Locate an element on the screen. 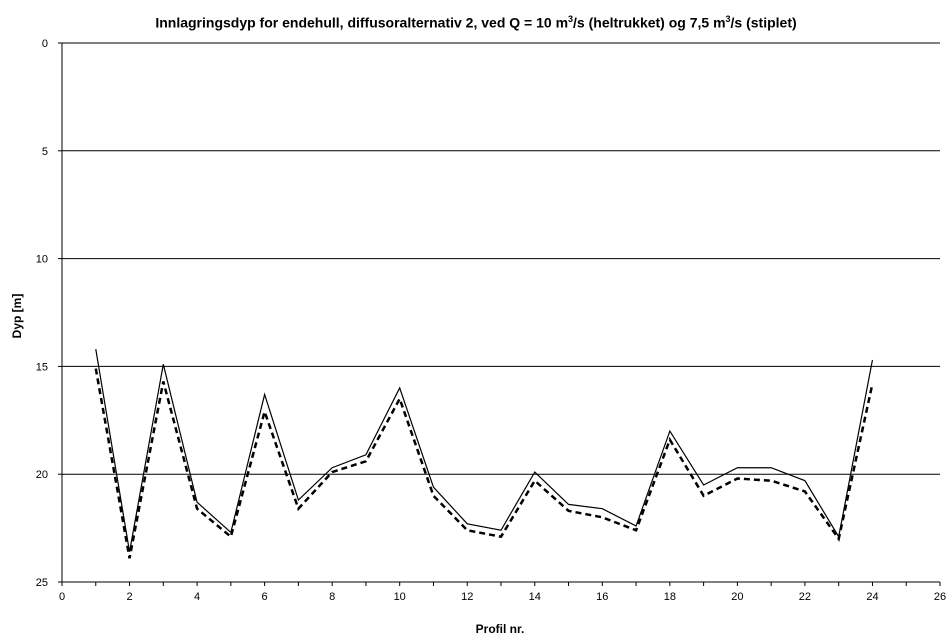 The width and height of the screenshot is (952, 637). x-axis-label: Profil nr. is located at coordinates (500, 629).